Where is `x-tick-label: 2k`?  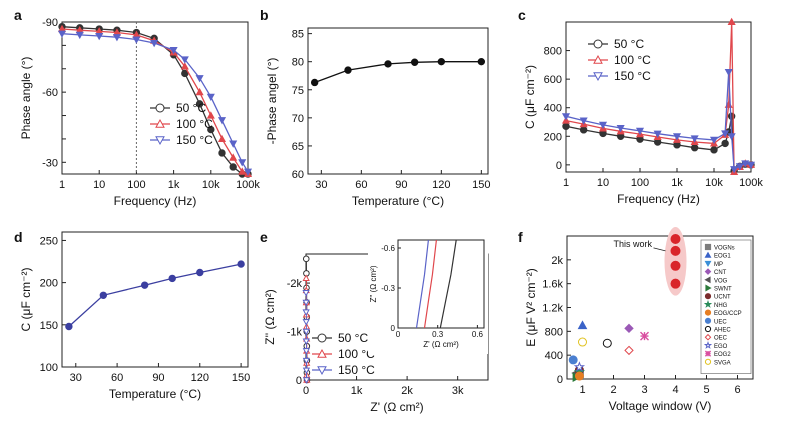 x-tick-label: 2k is located at coordinates (407, 391).